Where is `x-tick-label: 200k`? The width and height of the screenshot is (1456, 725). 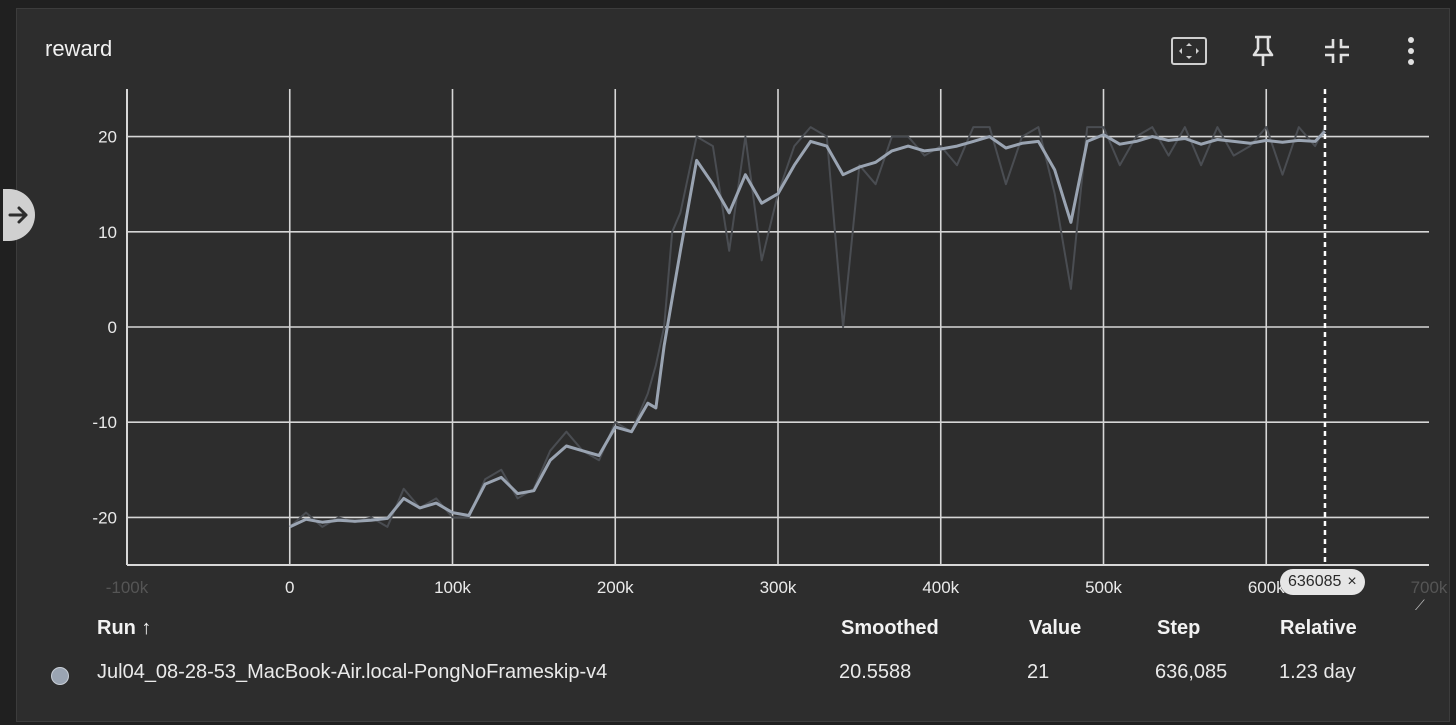 x-tick-label: 200k is located at coordinates (615, 587).